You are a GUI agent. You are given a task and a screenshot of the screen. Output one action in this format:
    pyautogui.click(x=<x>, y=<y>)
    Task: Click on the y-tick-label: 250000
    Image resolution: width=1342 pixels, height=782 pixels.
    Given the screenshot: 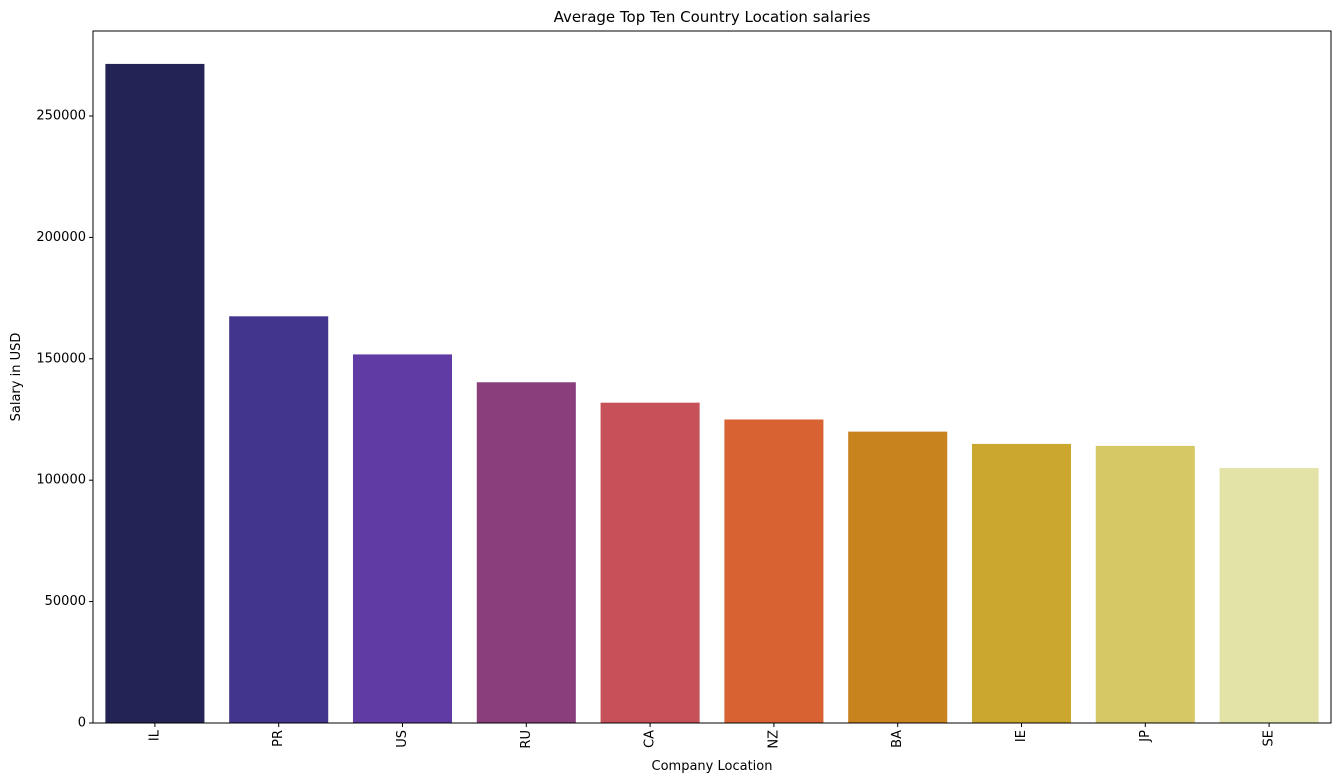 What is the action you would take?
    pyautogui.click(x=61, y=115)
    